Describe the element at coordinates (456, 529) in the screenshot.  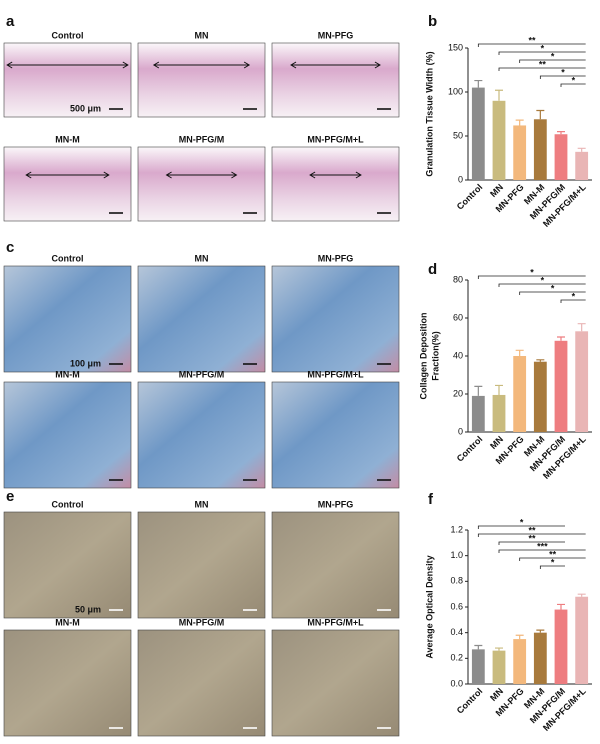
I see `y-tick-label: 1.2` at that location.